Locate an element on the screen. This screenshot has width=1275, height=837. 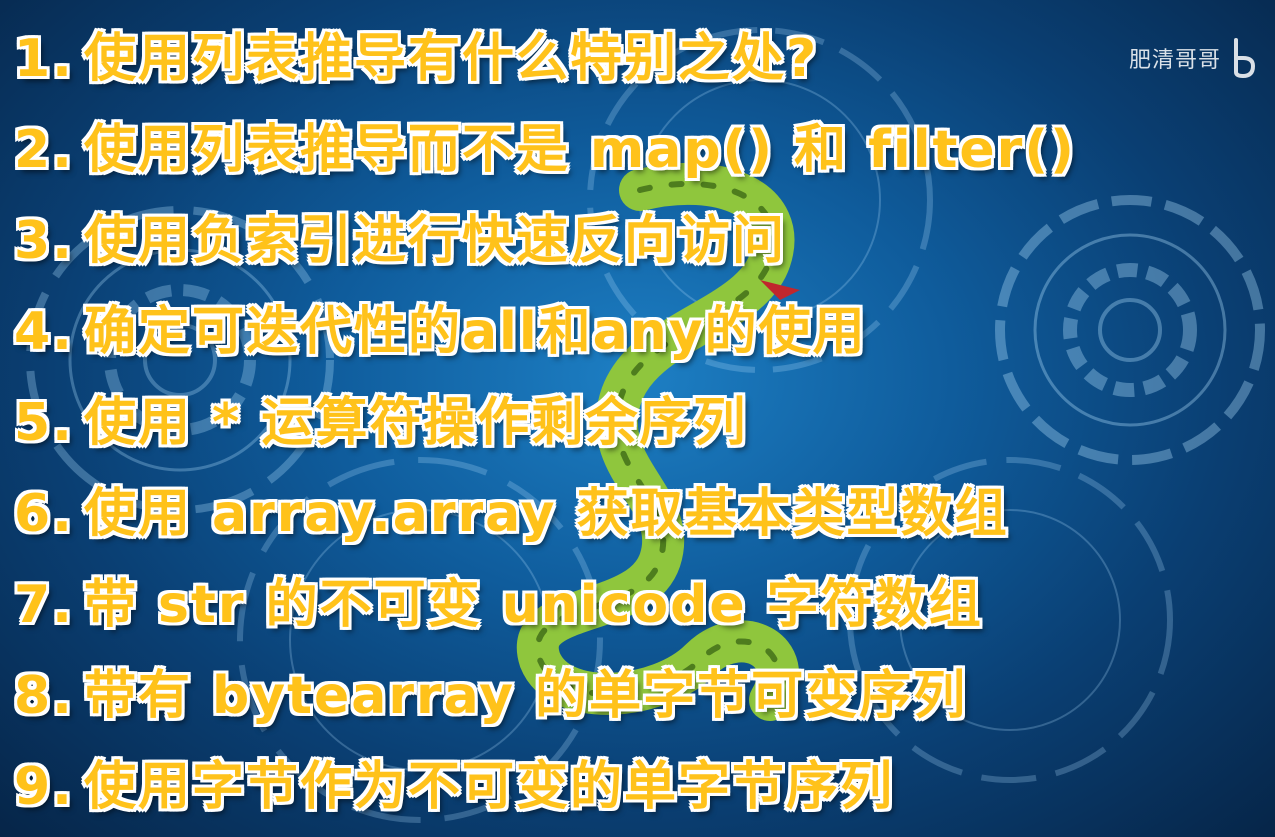
item-number: 2. is located at coordinates (44, 150).